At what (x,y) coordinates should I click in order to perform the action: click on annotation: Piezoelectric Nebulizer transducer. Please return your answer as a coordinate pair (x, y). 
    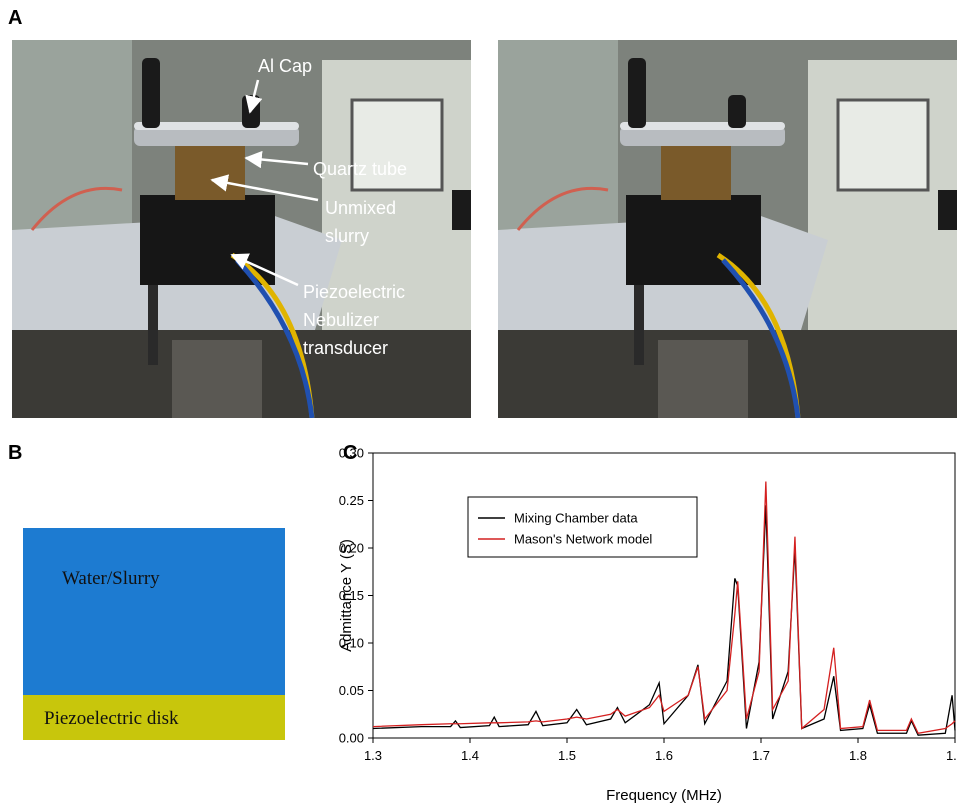
    Looking at the image, I should click on (354, 320).